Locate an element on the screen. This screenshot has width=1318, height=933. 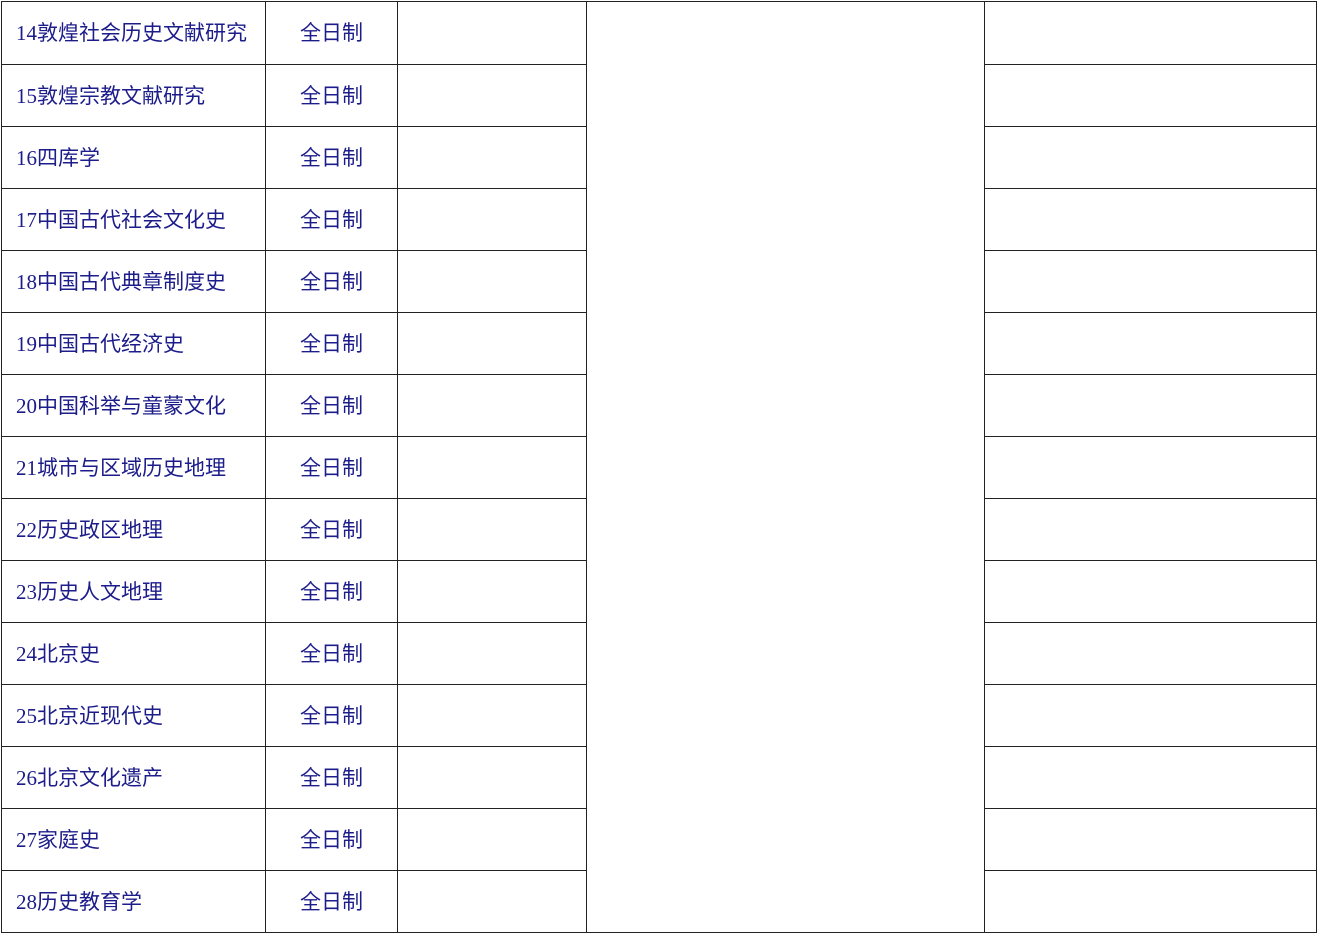
research-direction-cell: 14敦煌社会历史文献研究 is located at coordinates (133, 33).